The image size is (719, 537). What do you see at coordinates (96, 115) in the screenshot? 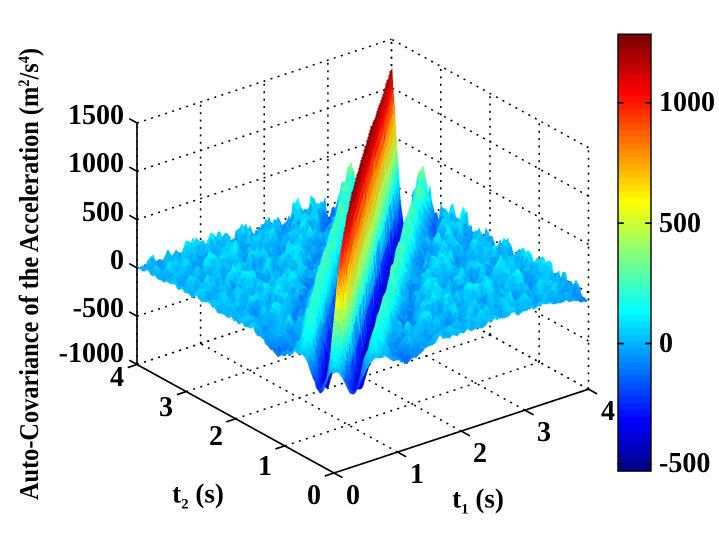
I see `svg-text: 1500` at bounding box center [96, 115].